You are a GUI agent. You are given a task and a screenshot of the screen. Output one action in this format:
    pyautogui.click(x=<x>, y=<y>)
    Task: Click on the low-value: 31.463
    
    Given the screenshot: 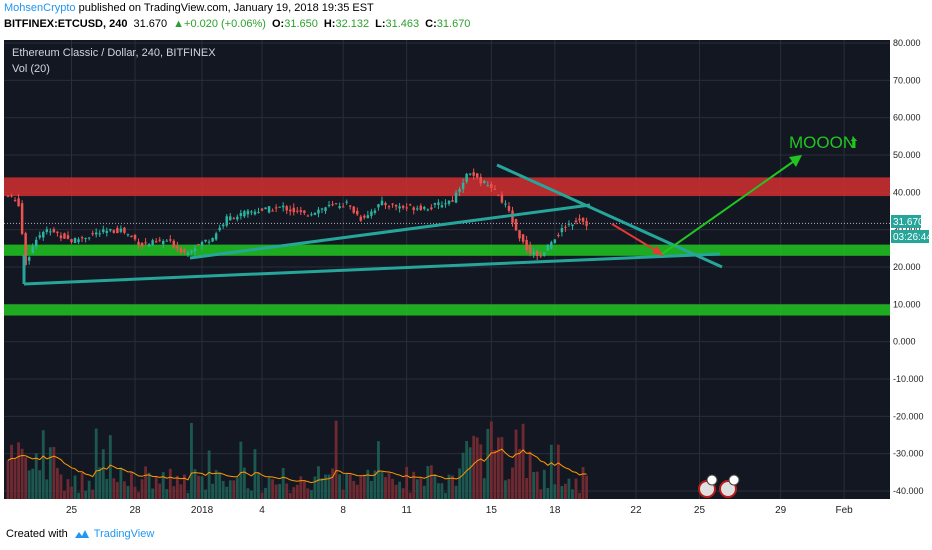 What is the action you would take?
    pyautogui.click(x=402, y=24)
    